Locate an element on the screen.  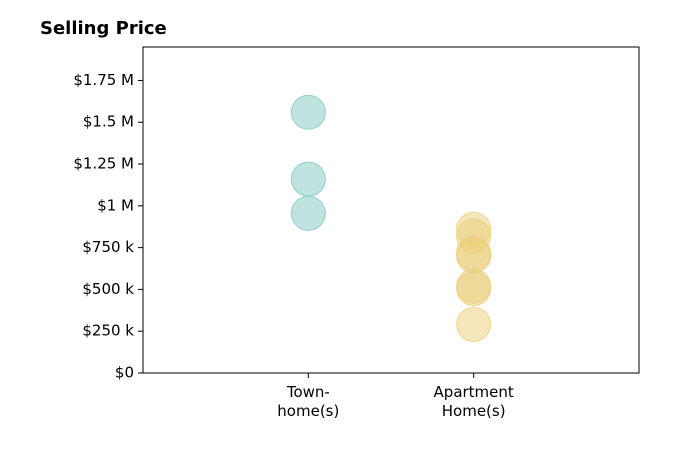
chart-title: Selling Price is located at coordinates (103, 28).